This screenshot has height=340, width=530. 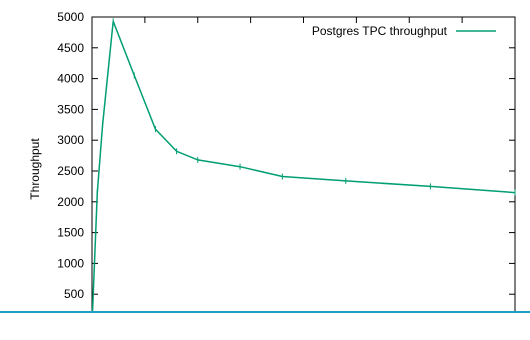 What do you see at coordinates (70, 17) in the screenshot?
I see `y-tick-label: 5000` at bounding box center [70, 17].